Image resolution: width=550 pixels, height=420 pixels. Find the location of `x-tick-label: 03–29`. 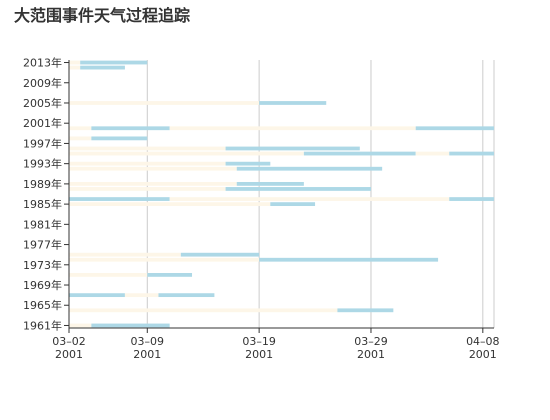

x-tick-label: 03–29 is located at coordinates (371, 341).